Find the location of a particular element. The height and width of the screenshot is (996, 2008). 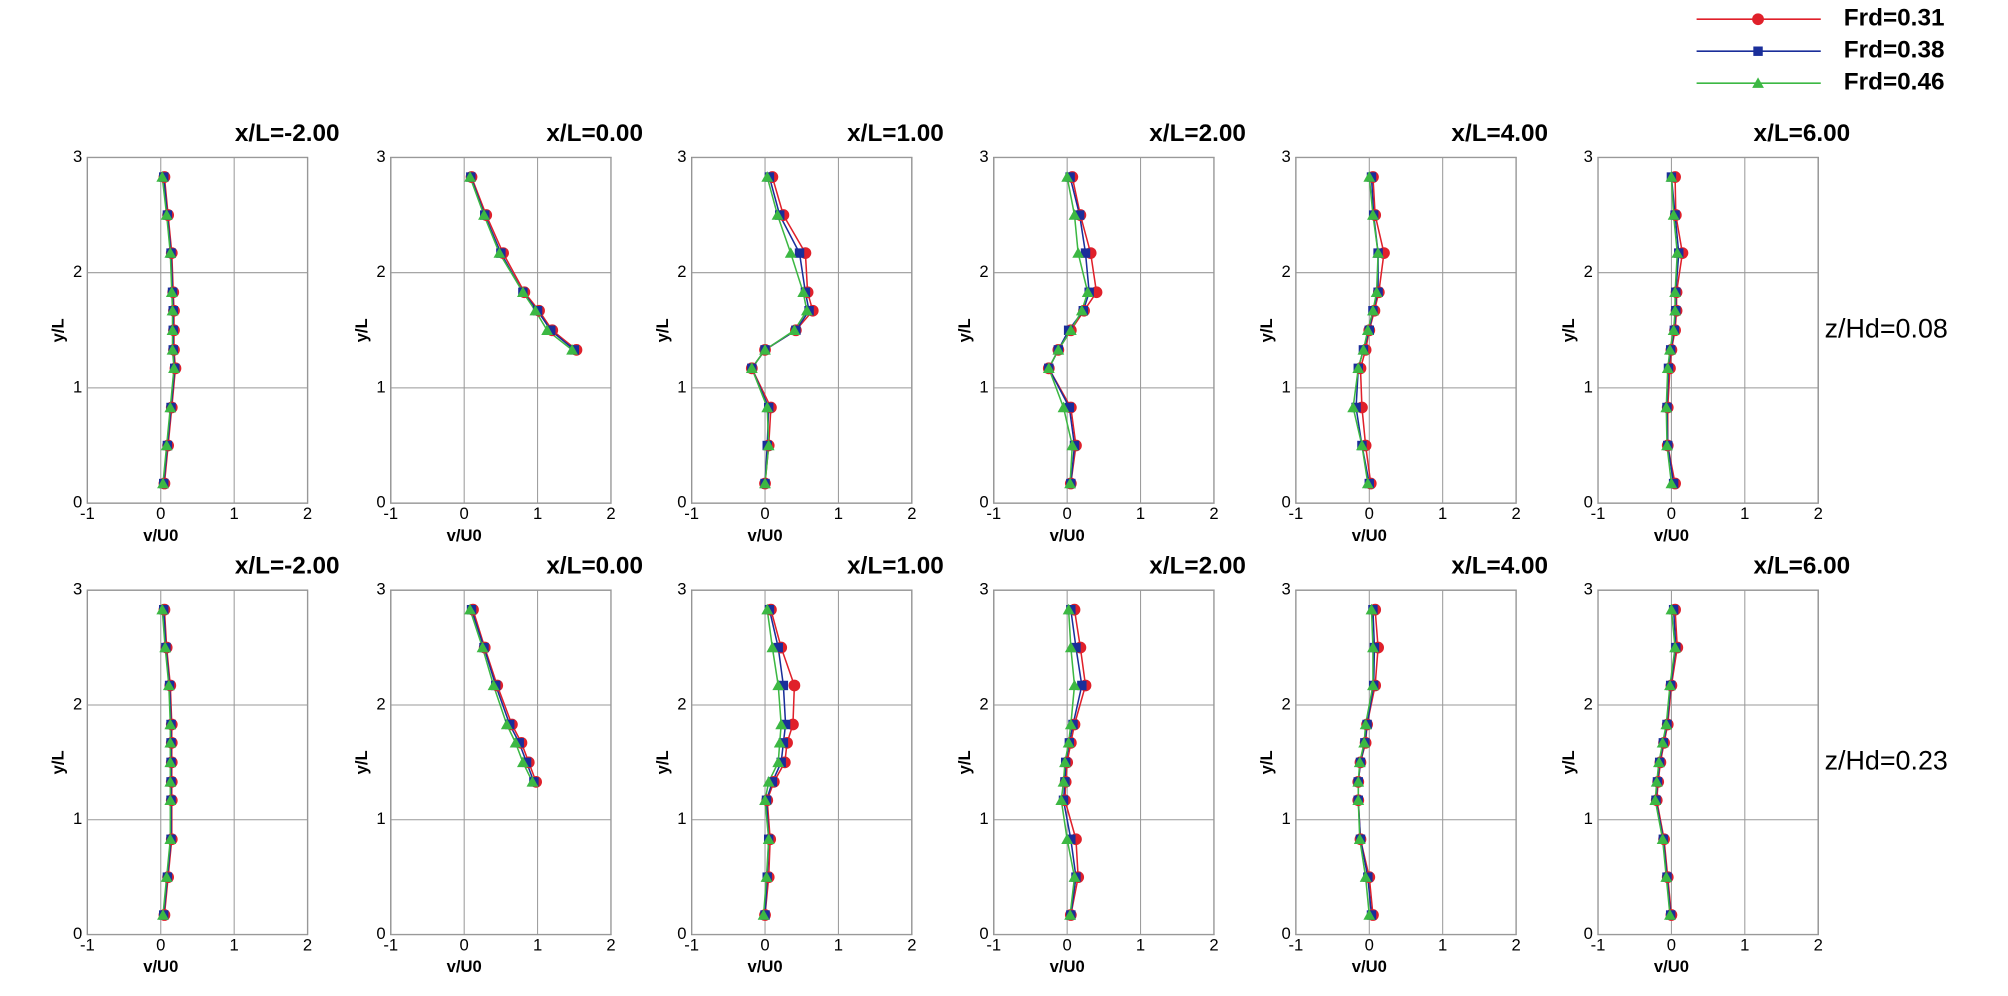

legend-label: Frd=0.38 is located at coordinates (1894, 50).